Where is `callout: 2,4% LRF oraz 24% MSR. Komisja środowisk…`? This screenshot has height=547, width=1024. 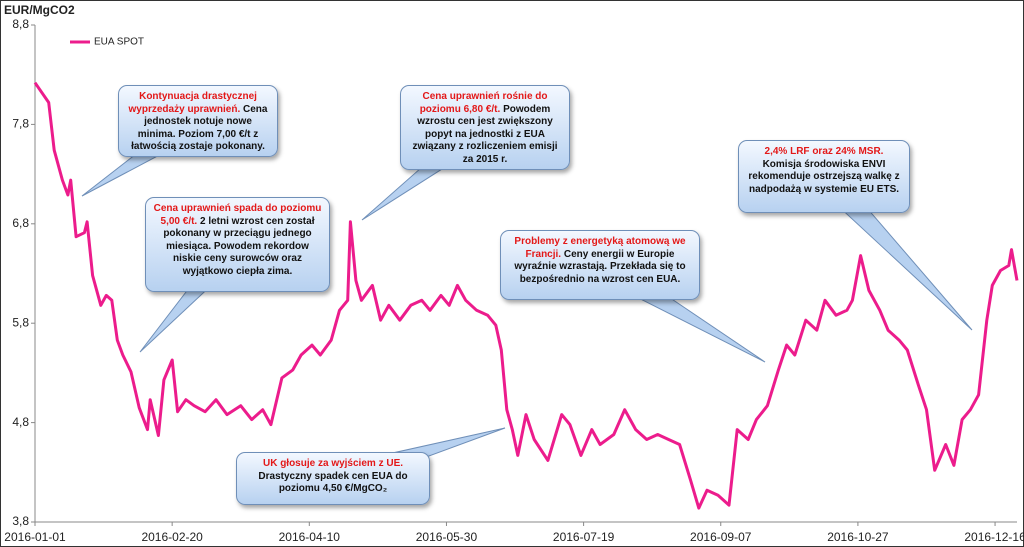 callout: 2,4% LRF oraz 24% MSR. Komisja środowisk… is located at coordinates (824, 176).